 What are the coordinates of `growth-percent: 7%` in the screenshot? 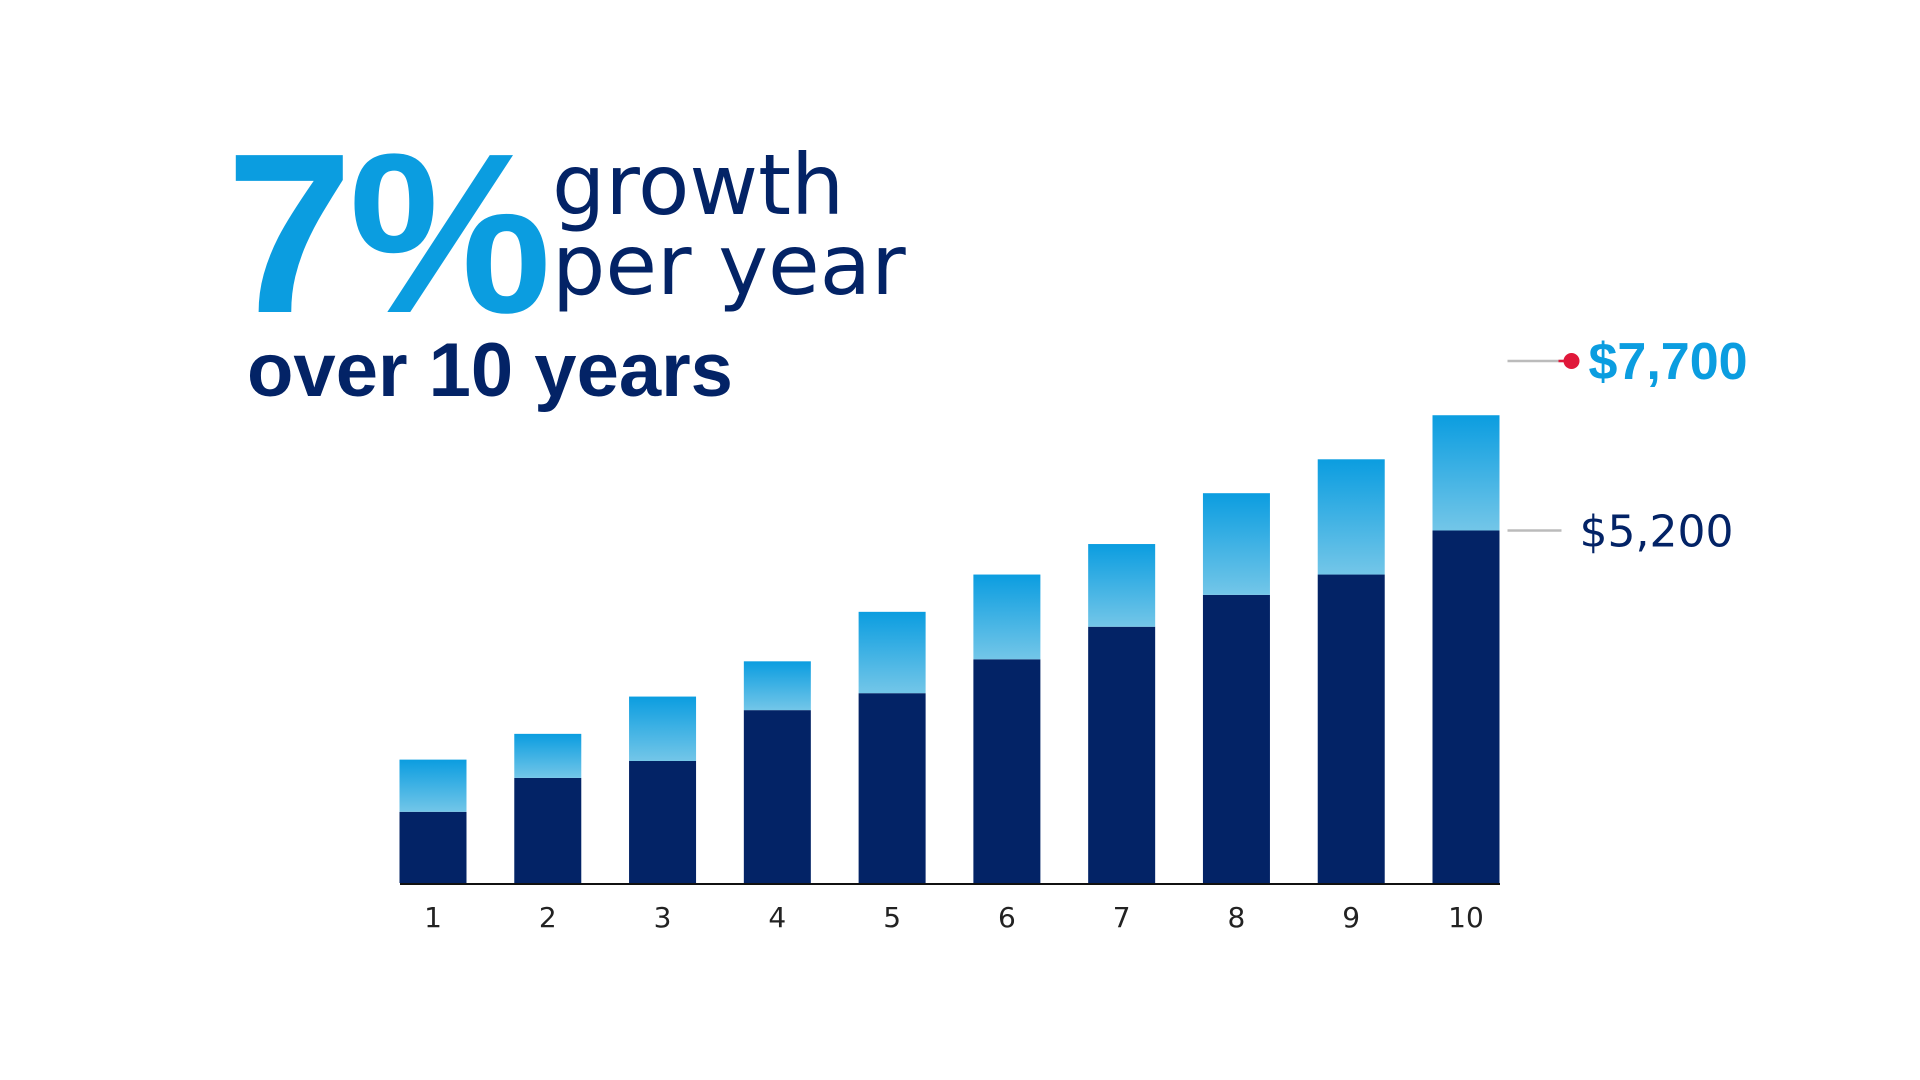 It's located at (389, 234).